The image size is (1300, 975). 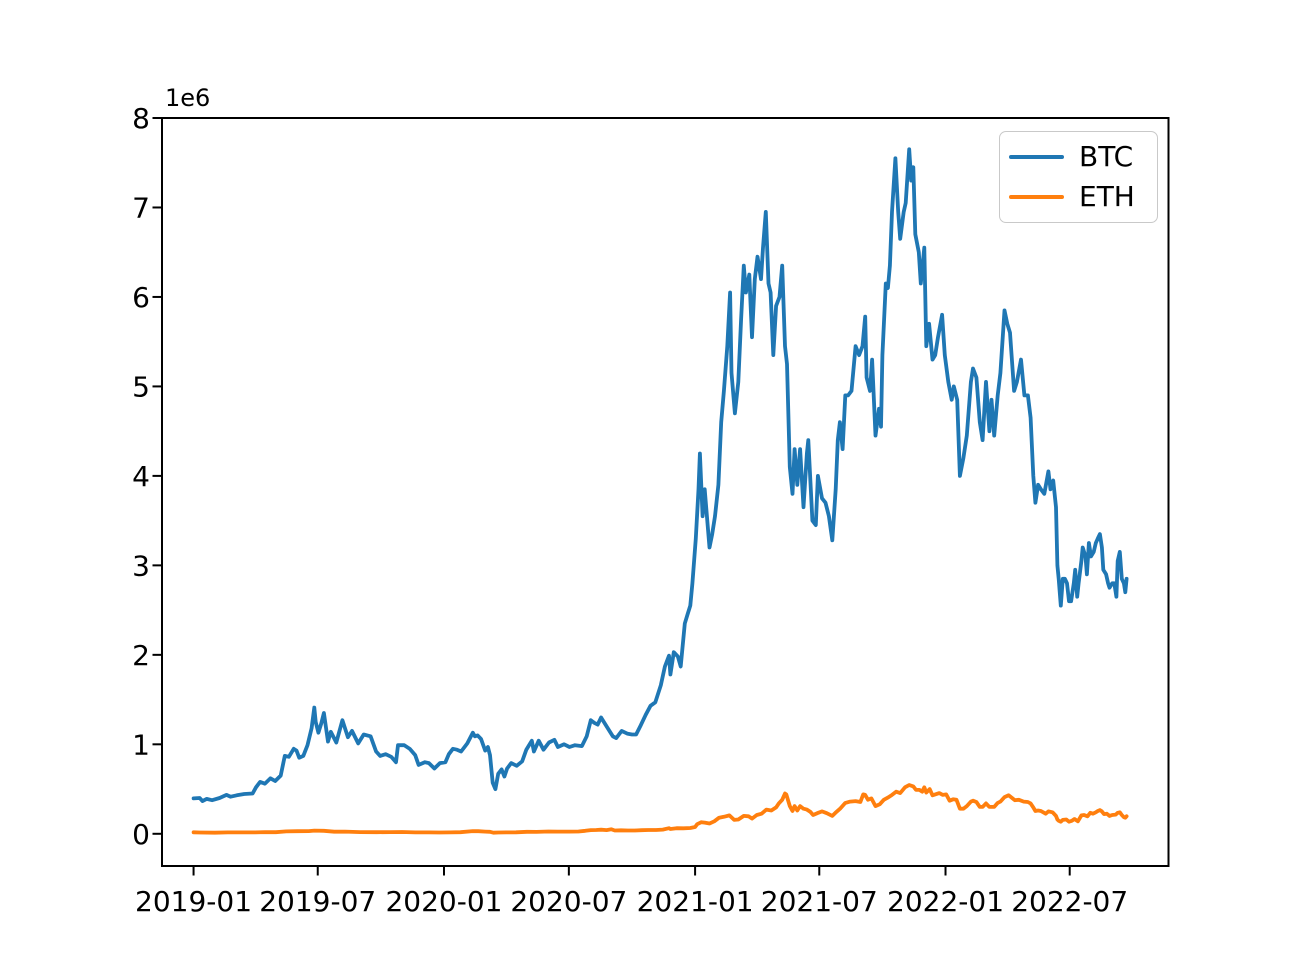 I want to click on y-tick-label: 6, so click(x=141, y=297).